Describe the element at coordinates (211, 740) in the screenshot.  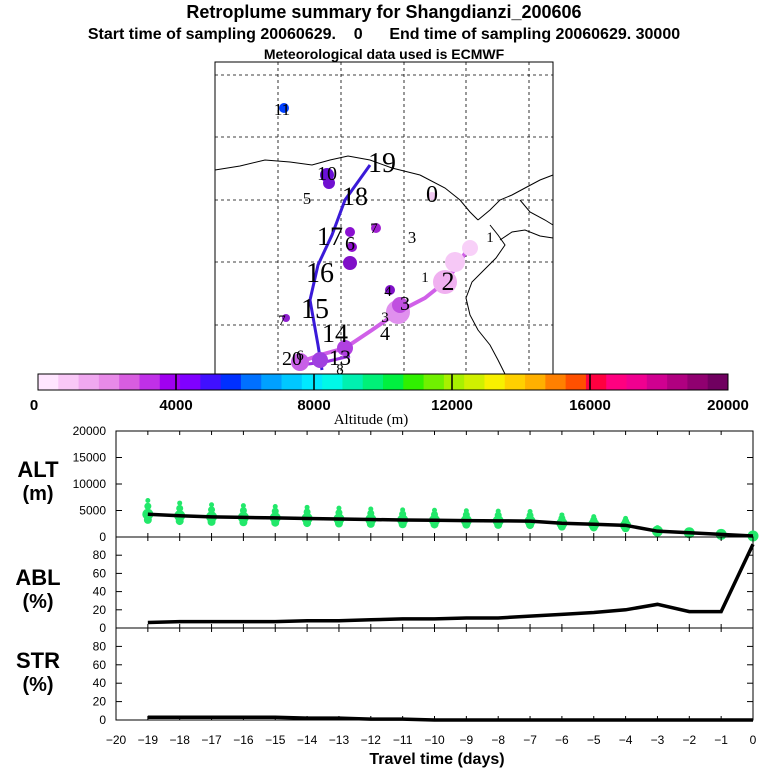
I see `x-tick-label: −17` at that location.